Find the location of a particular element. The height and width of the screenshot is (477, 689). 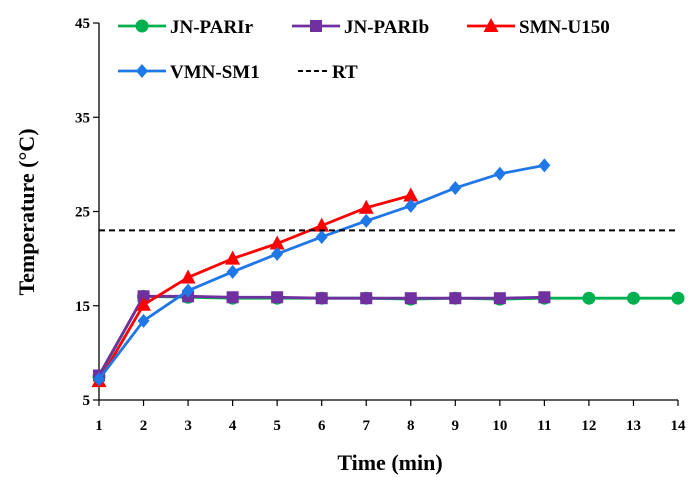

x-tick-label: 7 is located at coordinates (366, 426).